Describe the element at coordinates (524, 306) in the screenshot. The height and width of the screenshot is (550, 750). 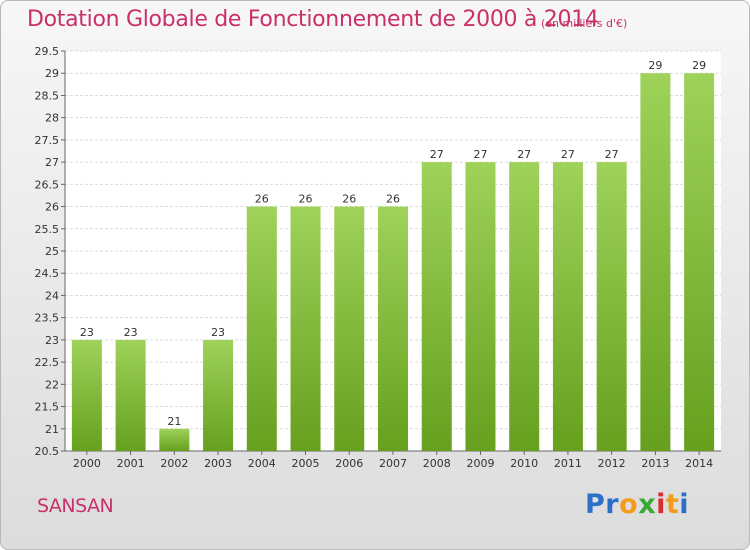
I see `bar-2010` at that location.